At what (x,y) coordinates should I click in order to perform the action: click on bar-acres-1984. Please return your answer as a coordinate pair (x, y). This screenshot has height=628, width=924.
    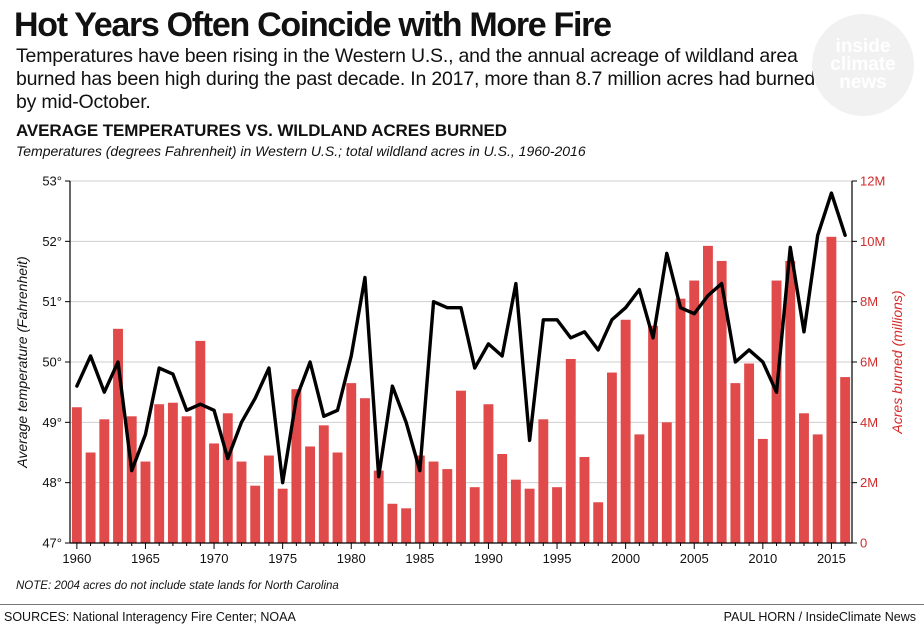
    Looking at the image, I should click on (406, 525).